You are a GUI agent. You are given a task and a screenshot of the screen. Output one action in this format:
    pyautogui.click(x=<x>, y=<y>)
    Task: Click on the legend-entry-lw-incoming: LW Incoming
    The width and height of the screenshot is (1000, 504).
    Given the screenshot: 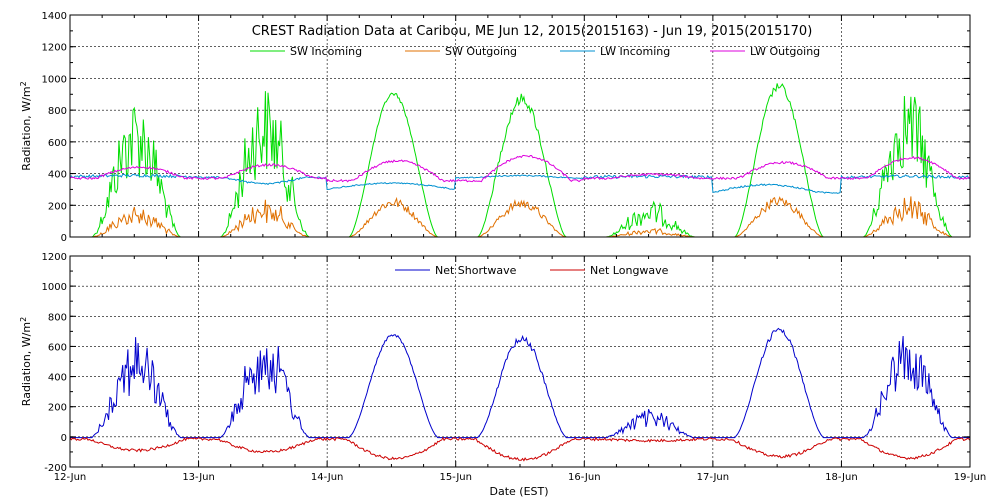 What is the action you would take?
    pyautogui.click(x=635, y=51)
    